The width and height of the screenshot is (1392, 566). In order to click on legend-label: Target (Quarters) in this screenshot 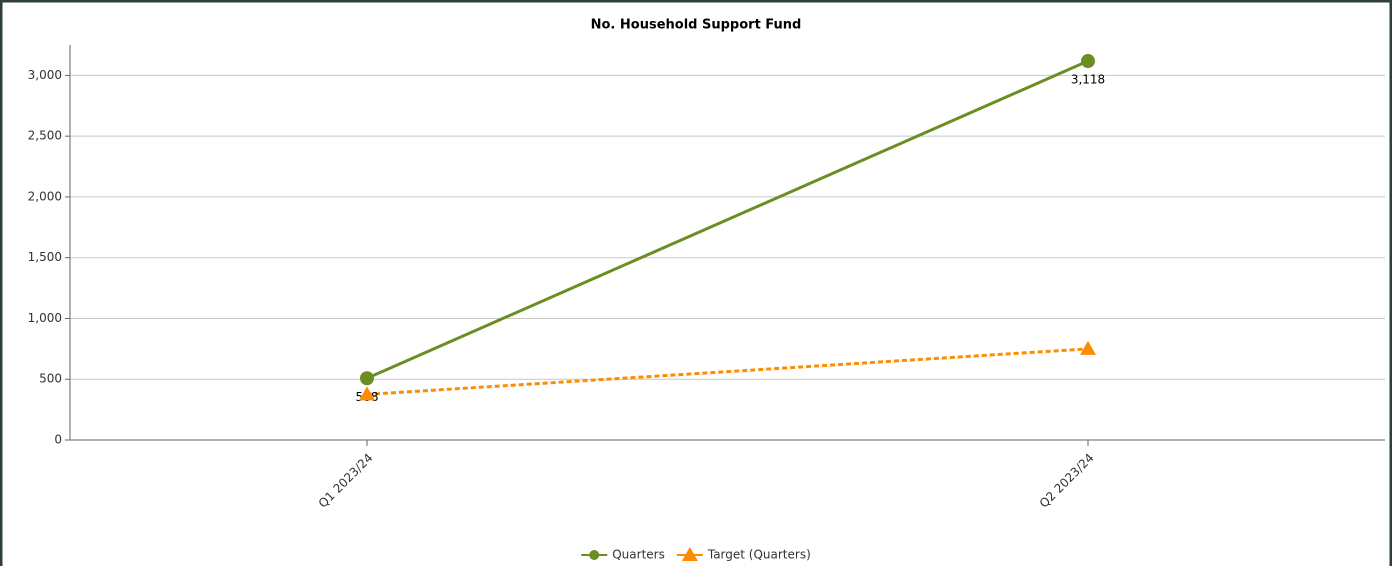, I will do `click(759, 555)`.